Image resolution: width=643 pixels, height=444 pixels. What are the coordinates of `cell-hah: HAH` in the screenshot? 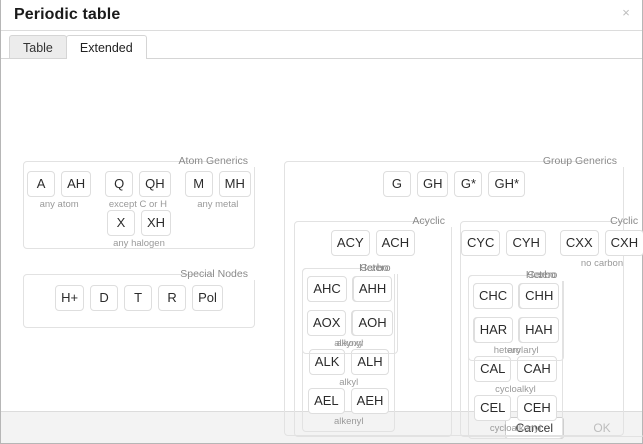 It's located at (539, 330).